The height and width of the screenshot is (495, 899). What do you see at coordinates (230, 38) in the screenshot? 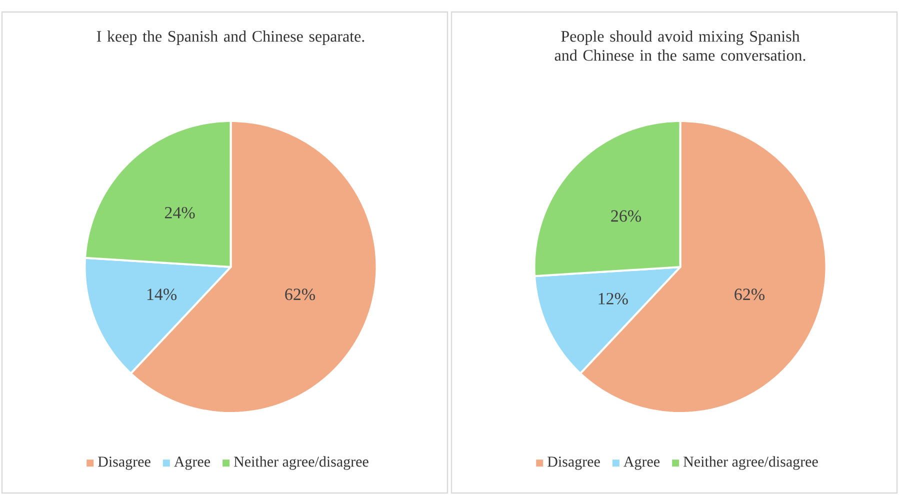
I see `chart-title: I keep the Spanish and Chinese separate.` at bounding box center [230, 38].